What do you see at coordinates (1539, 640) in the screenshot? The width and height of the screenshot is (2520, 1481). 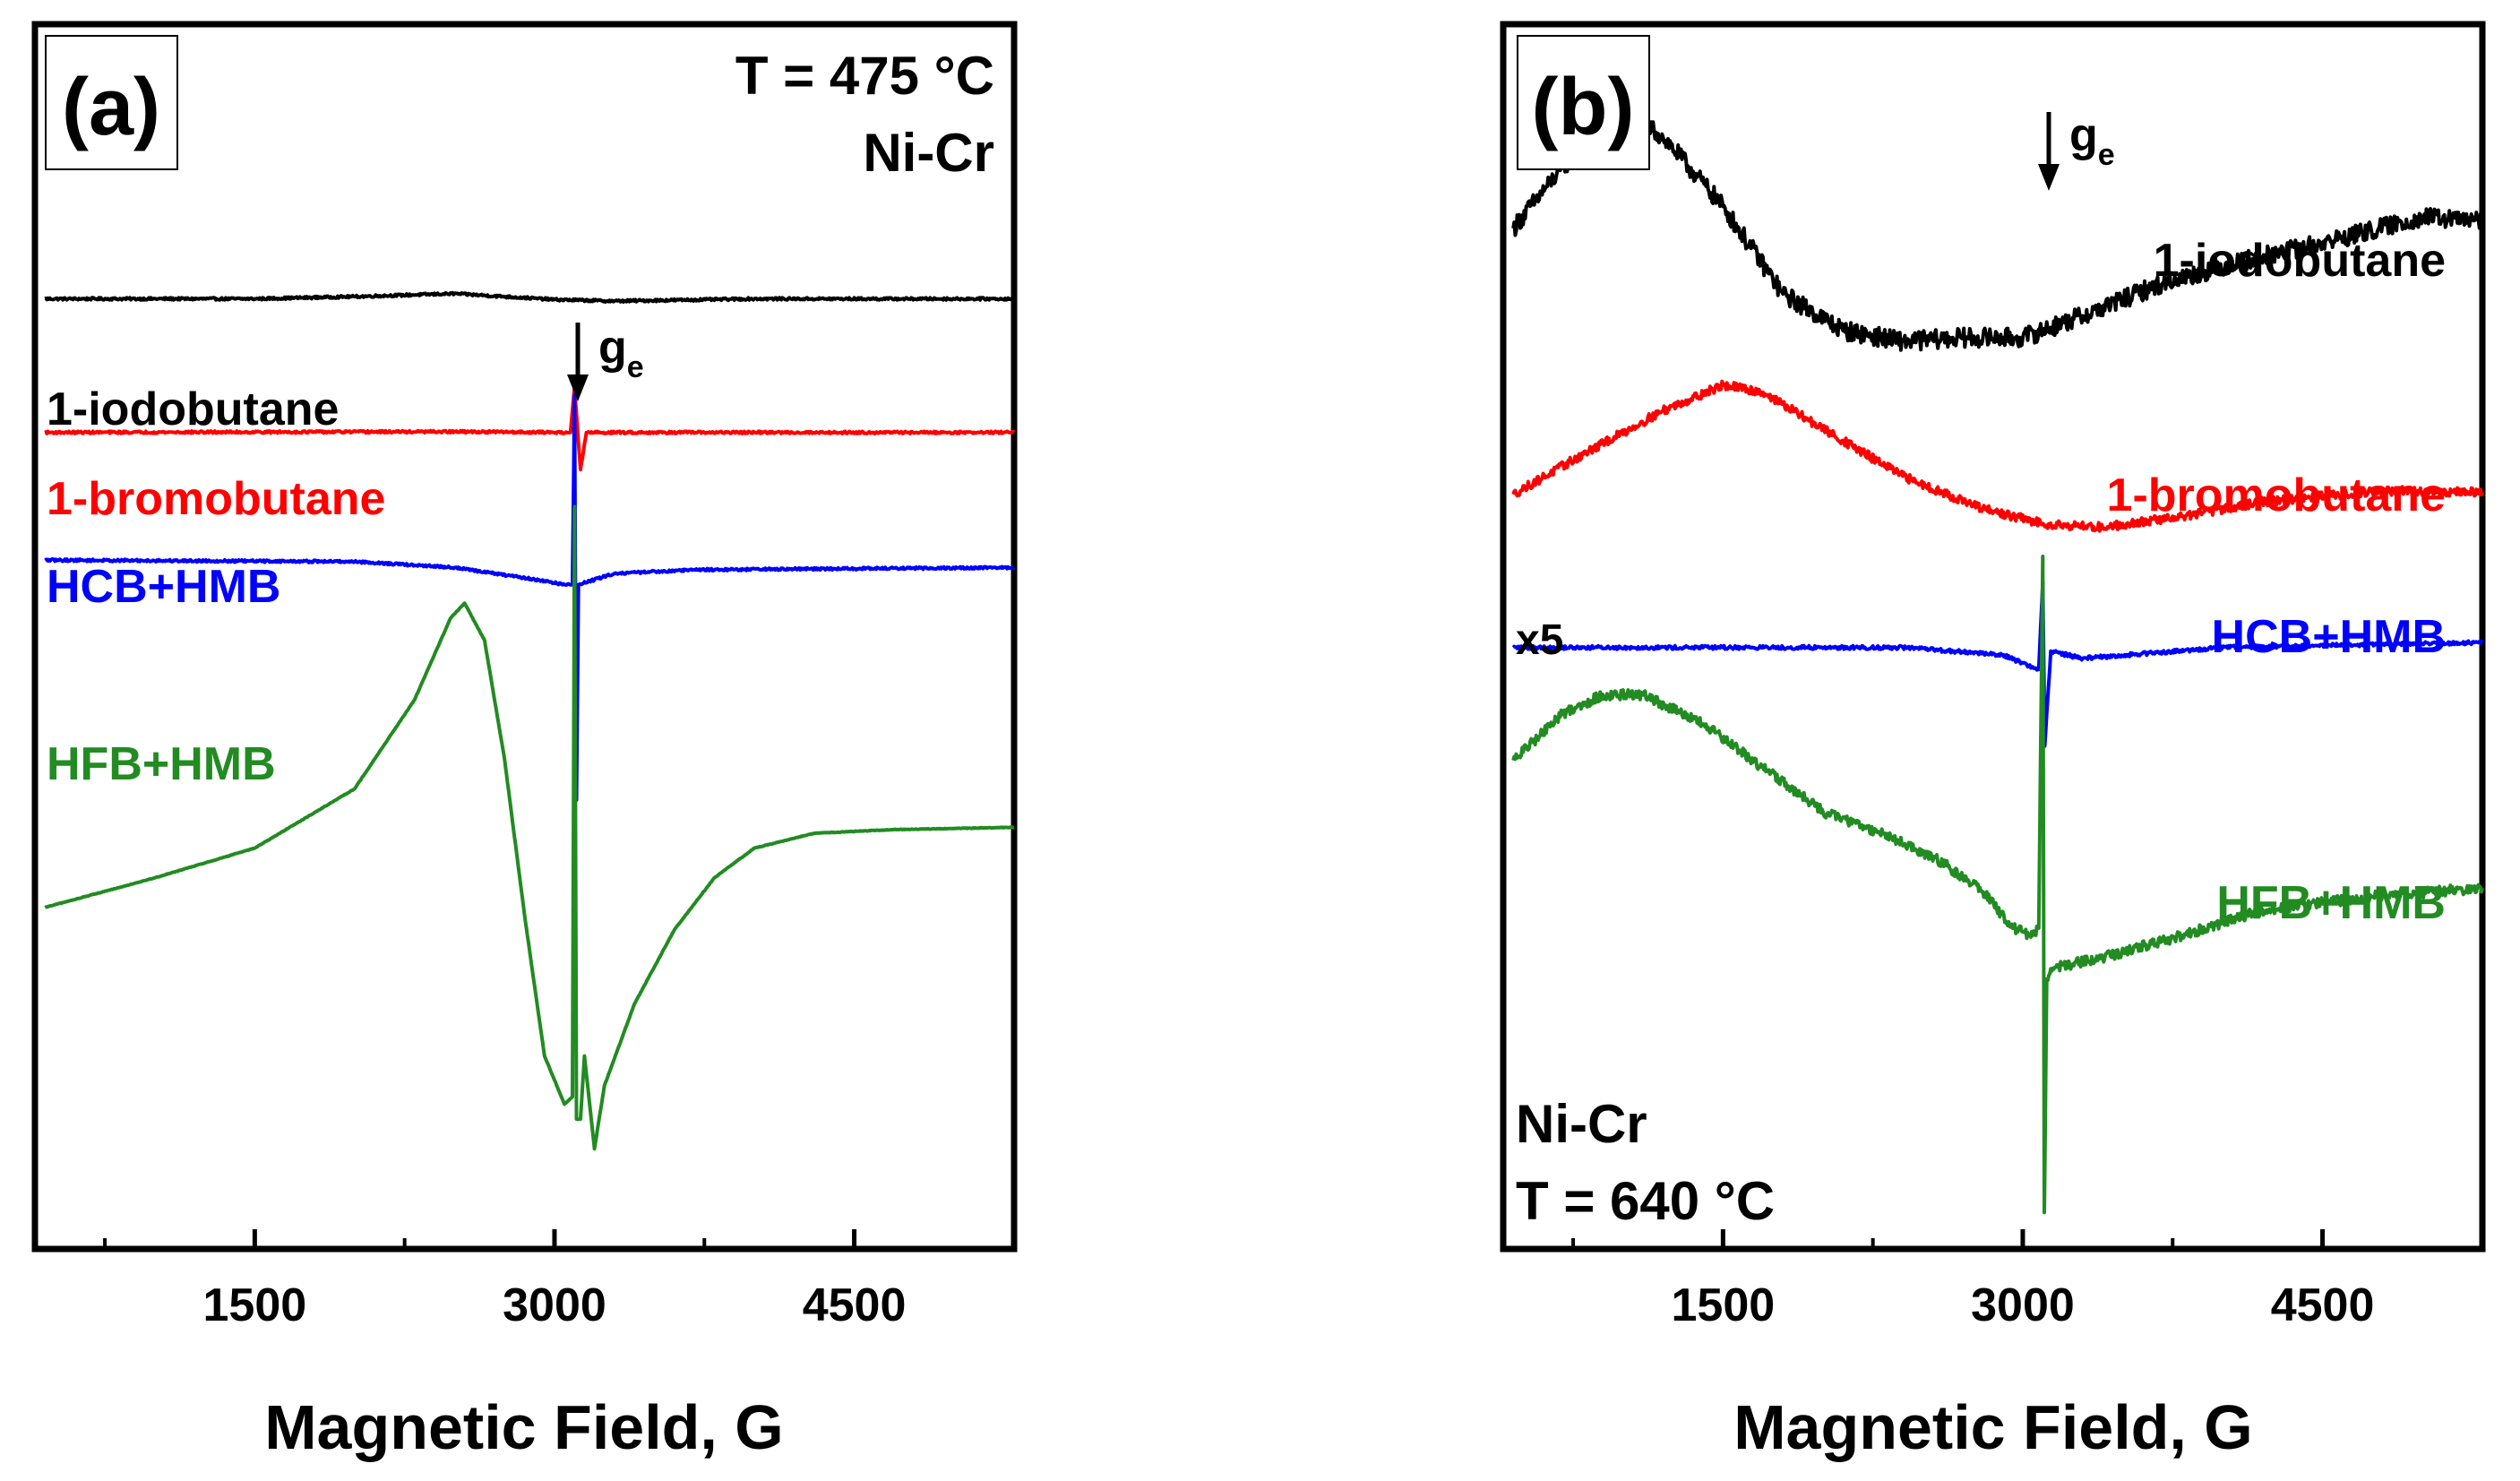 I see `x5-multiplier-label: x5` at bounding box center [1539, 640].